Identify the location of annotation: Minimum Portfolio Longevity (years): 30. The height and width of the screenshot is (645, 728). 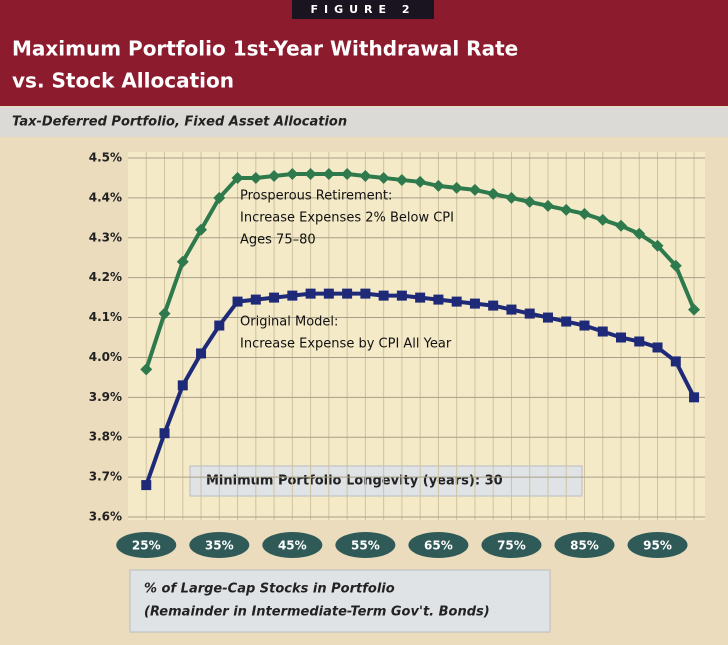
(354, 481).